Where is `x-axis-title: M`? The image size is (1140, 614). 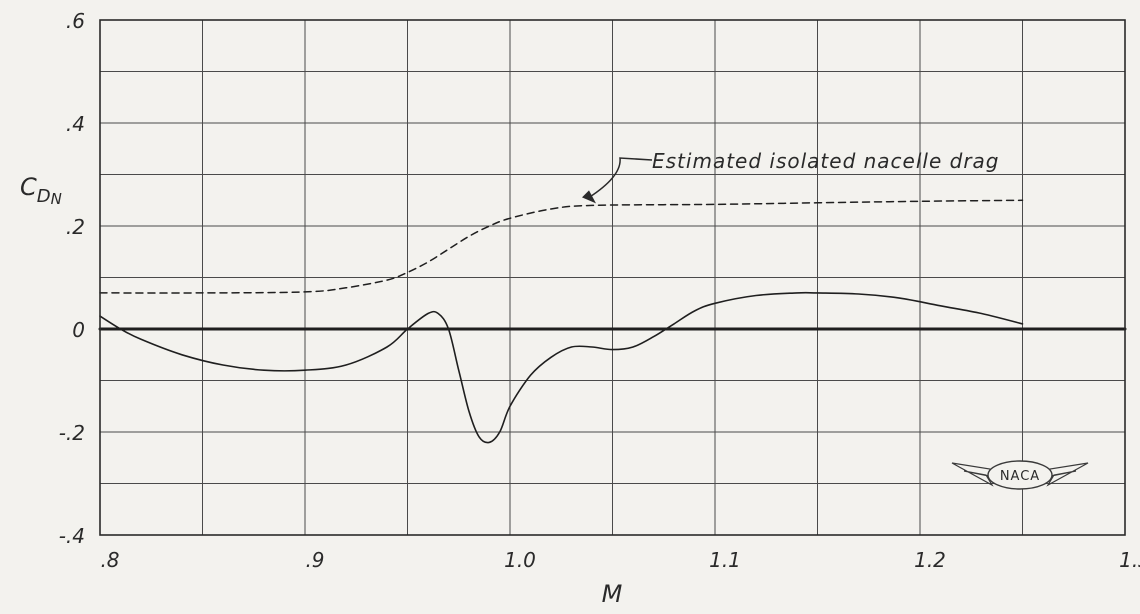
x-axis-title: M is located at coordinates (612, 594).